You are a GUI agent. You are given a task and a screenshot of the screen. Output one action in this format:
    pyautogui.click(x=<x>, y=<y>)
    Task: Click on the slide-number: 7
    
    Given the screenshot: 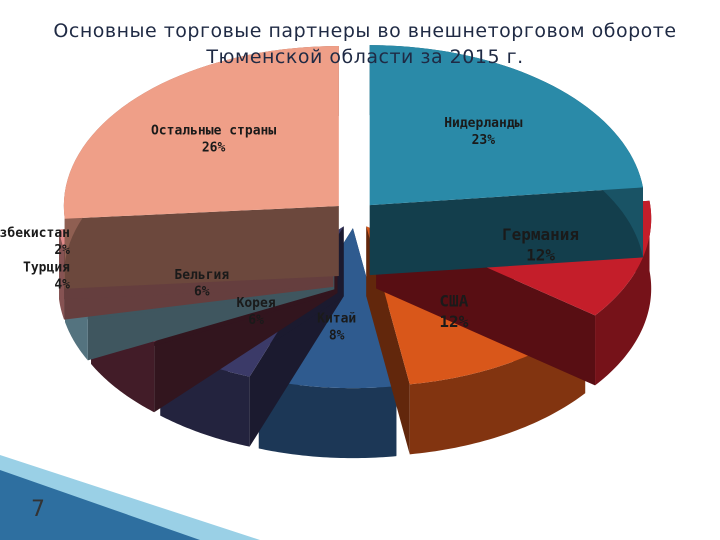 What is the action you would take?
    pyautogui.click(x=38, y=509)
    